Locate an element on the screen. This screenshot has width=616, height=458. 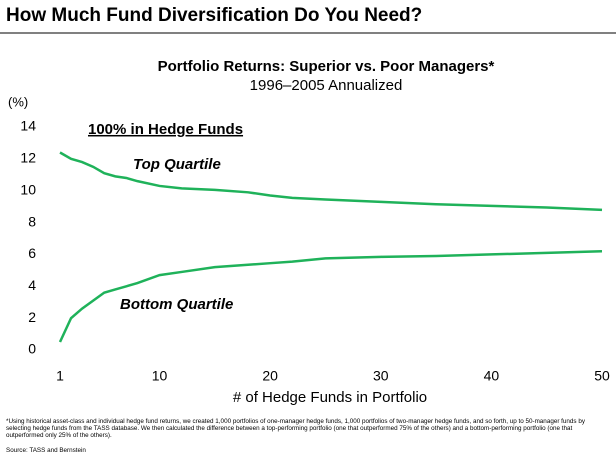
x-tick-label: 10 is located at coordinates (160, 376).